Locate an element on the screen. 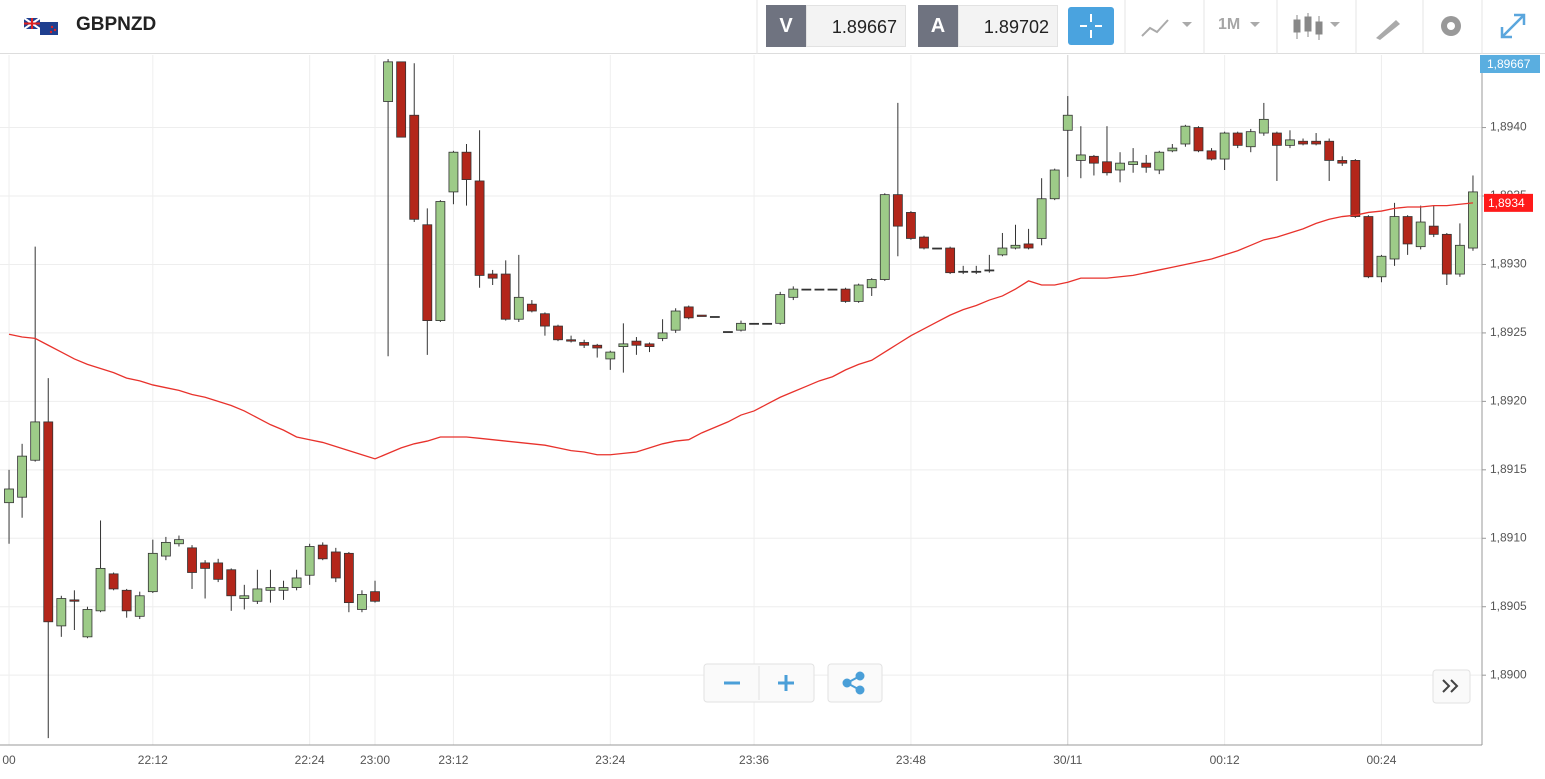 This screenshot has height=779, width=1545. y-tick-label: 1,8940 is located at coordinates (1508, 127).